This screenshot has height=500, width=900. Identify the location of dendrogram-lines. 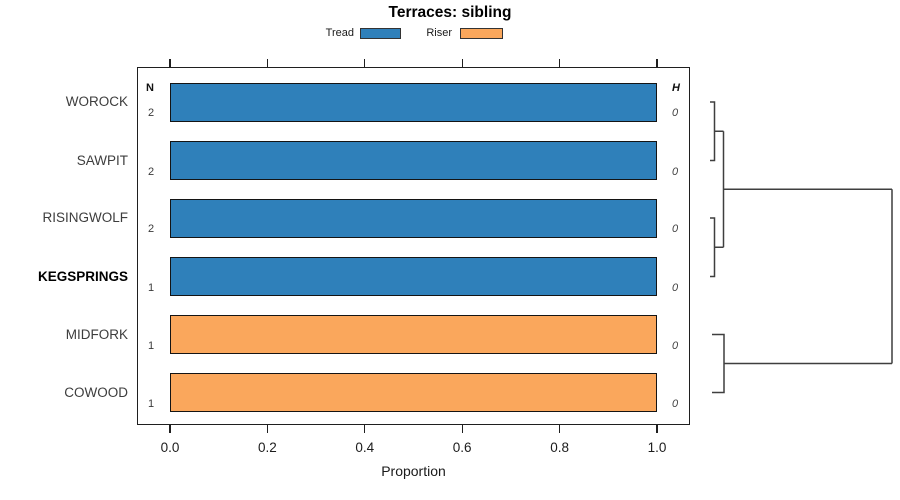
(801, 247).